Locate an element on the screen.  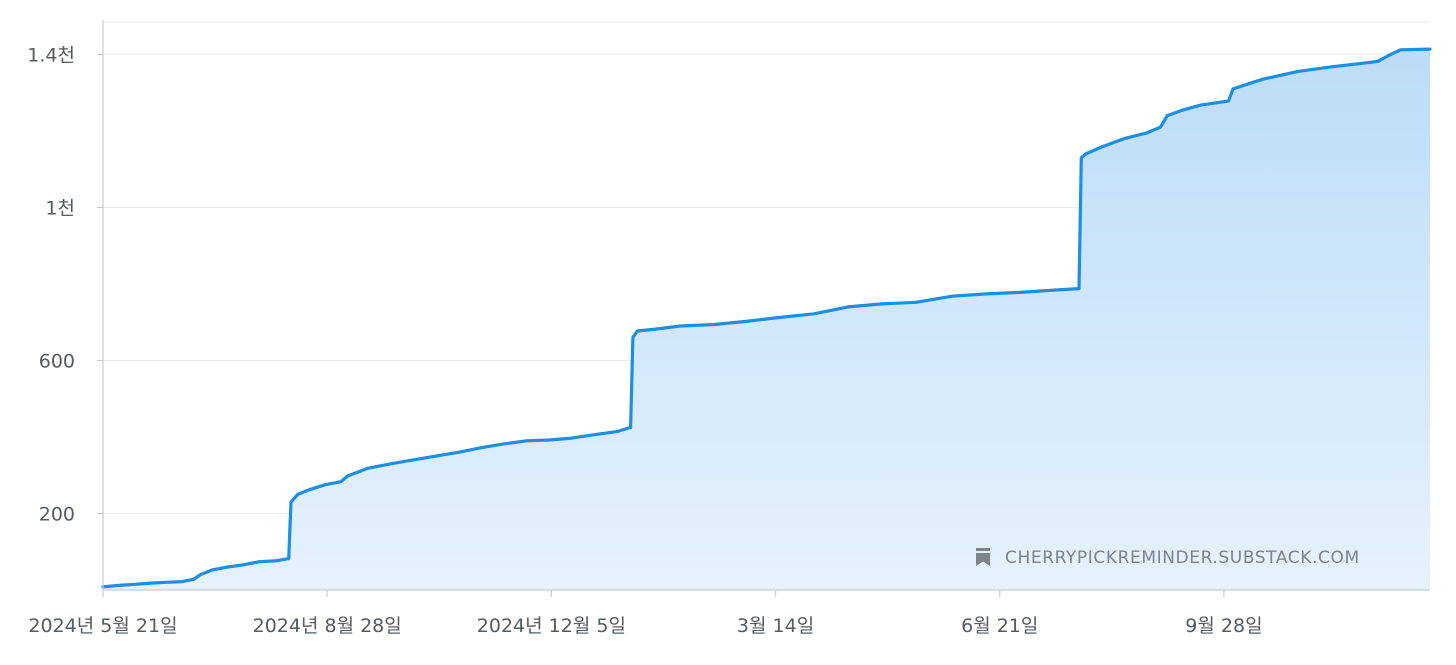
y-tick-label: 1.4천 is located at coordinates (51, 55).